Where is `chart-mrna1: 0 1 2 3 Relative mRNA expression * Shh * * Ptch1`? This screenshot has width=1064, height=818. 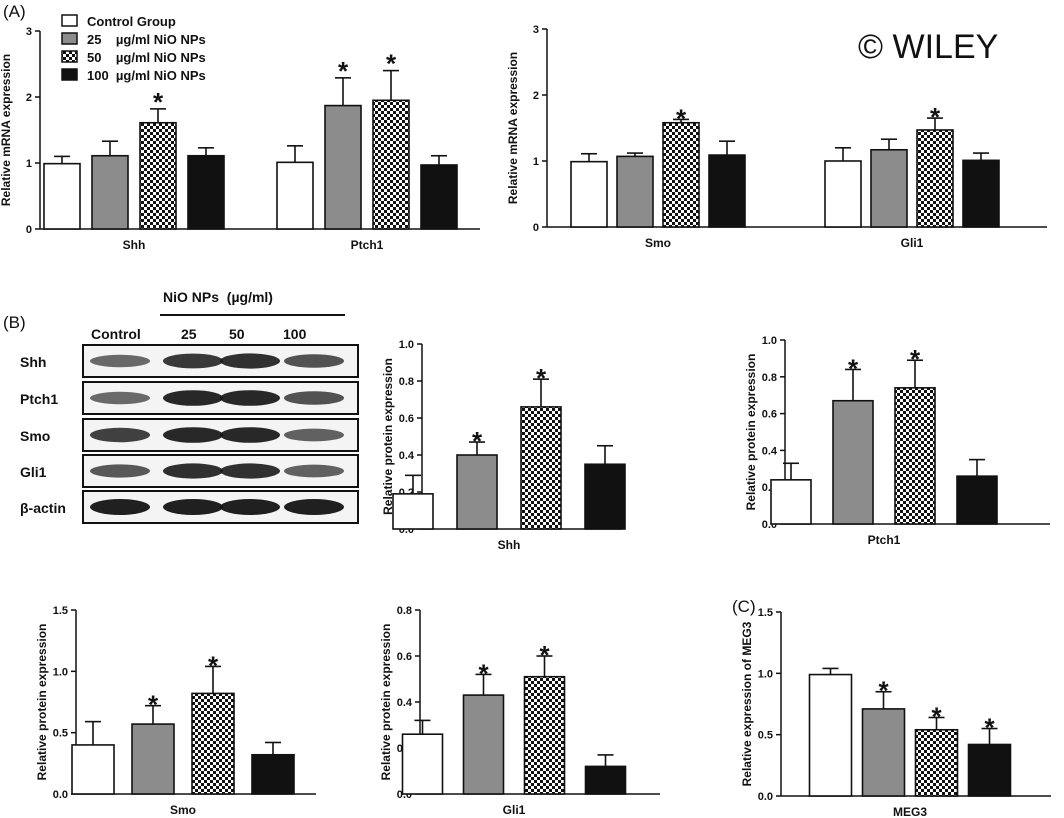
chart-mrna1: 0 1 2 3 Relative mRNA expression * Shh * * Ptch1 is located at coordinates (240, 139).